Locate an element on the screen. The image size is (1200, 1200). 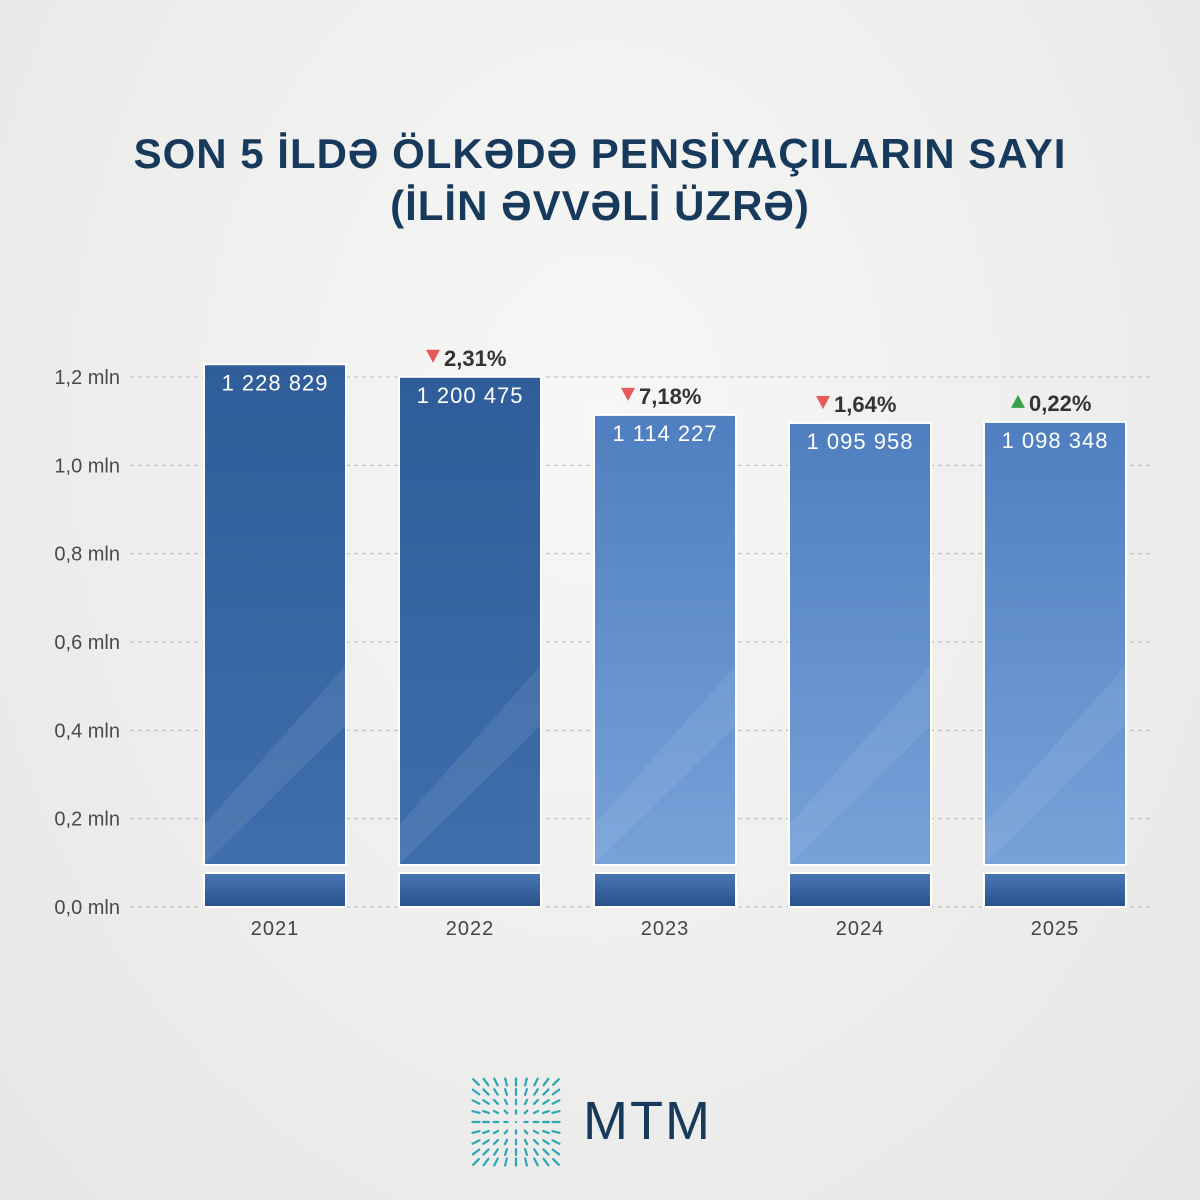
x-tick-label: 2022 is located at coordinates (470, 929).